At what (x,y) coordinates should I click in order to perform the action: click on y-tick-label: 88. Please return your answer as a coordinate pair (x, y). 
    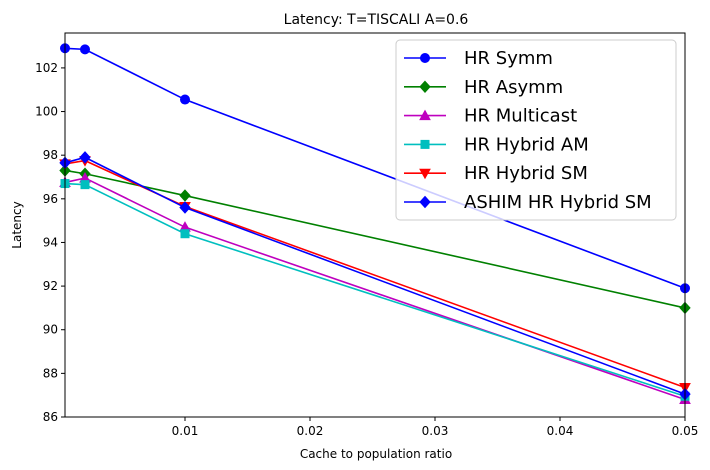
    Looking at the image, I should click on (50, 373).